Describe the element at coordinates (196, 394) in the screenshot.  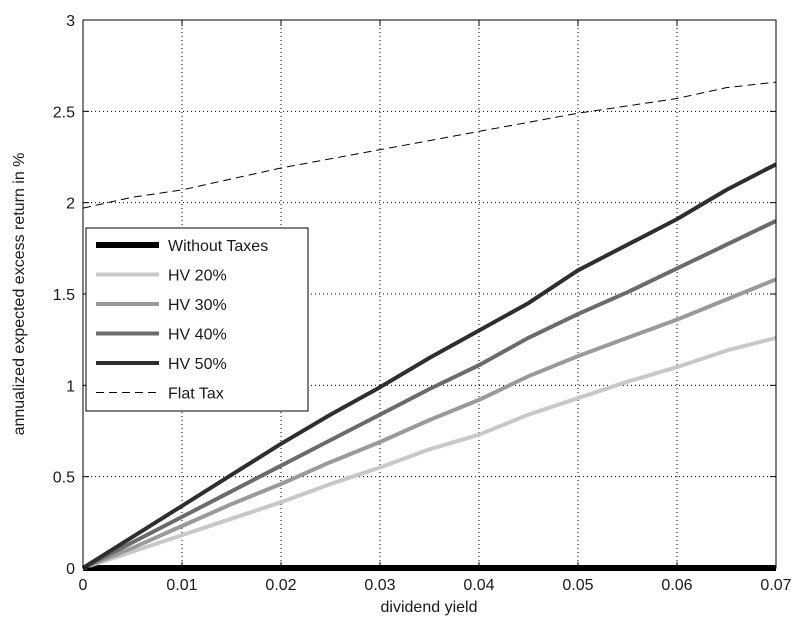
I see `legend-label: Flat Tax` at that location.